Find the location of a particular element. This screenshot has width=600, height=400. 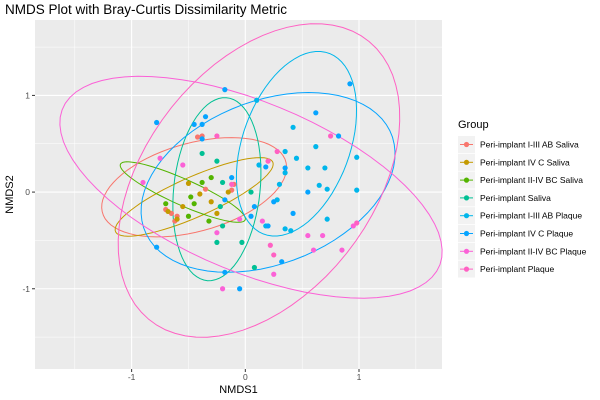

x-axis-title: NMDS1 is located at coordinates (238, 390).